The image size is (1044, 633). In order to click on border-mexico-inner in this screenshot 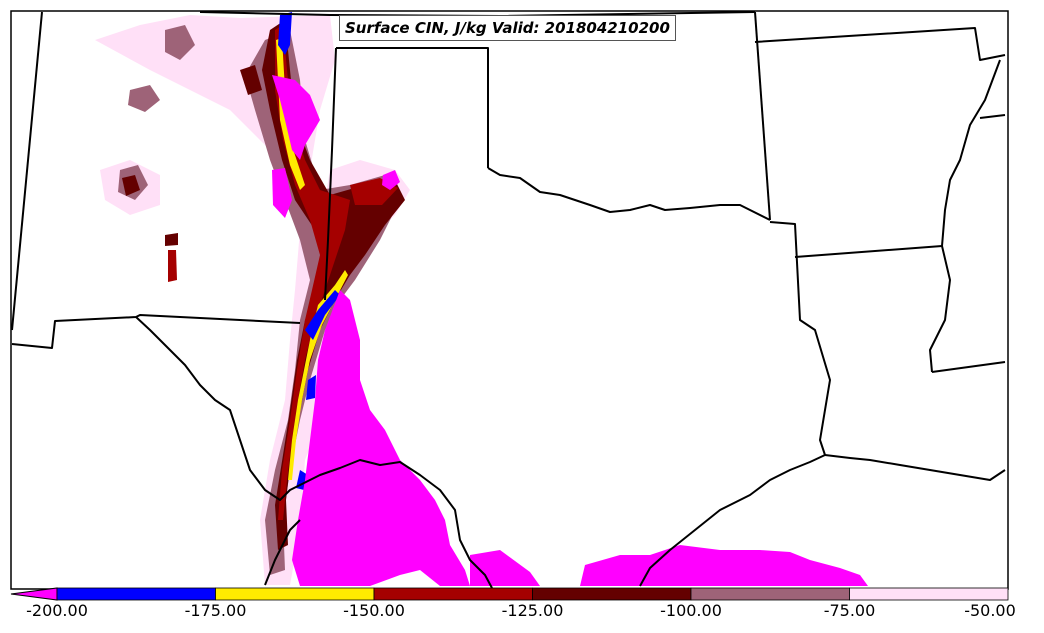, I will do `click(282, 552)`.